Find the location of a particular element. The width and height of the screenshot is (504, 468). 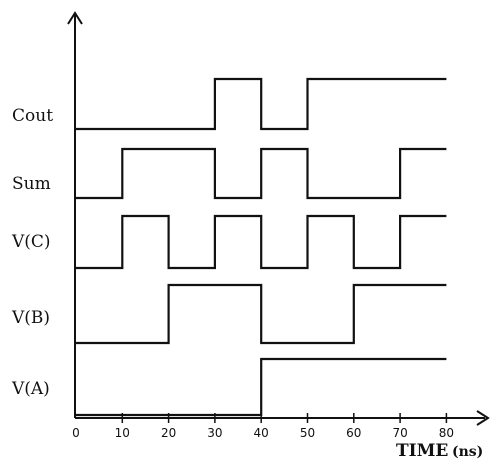

signal-label: V(A) is located at coordinates (30, 389).